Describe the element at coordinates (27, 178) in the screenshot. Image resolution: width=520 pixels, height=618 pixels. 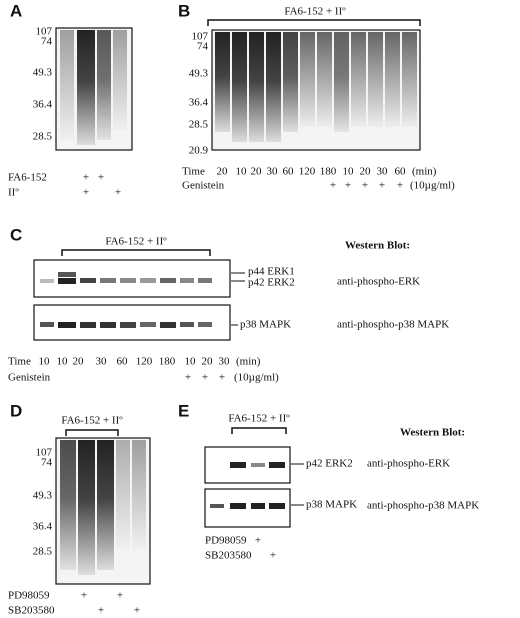
I see `row-label: FA6-152` at that location.